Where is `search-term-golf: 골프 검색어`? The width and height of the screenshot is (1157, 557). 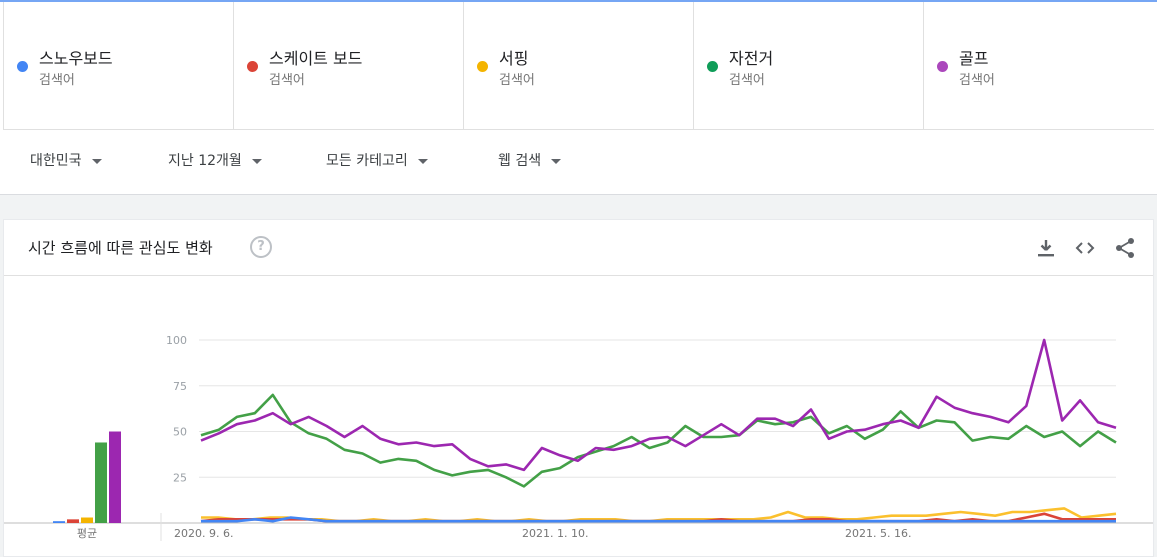
search-term-golf: 골프 검색어 is located at coordinates (1038, 65).